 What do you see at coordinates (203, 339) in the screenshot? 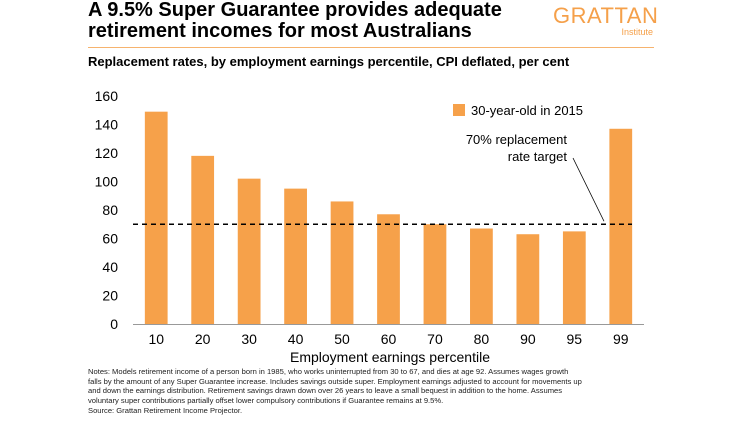
I see `x-tick-label: 20` at bounding box center [203, 339].